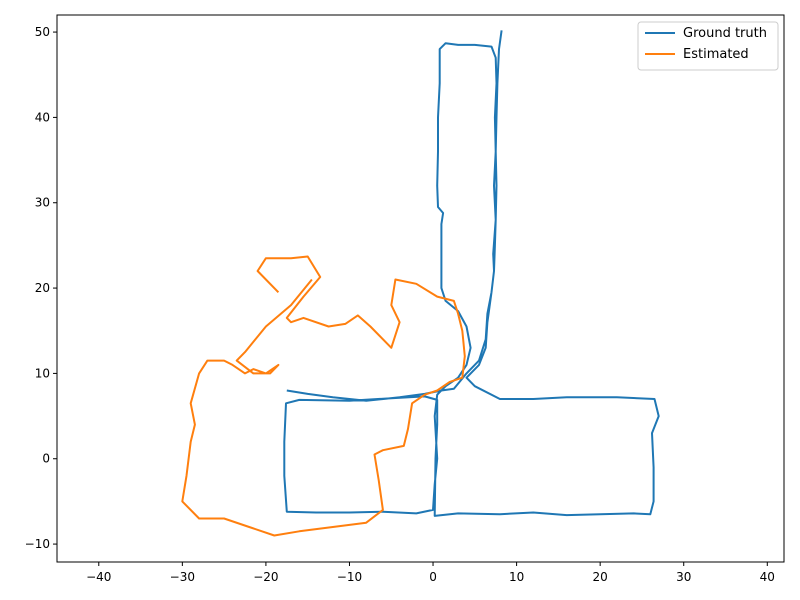 Image resolution: width=800 pixels, height=600 pixels. I want to click on y-tick-label: 50, so click(42, 32).